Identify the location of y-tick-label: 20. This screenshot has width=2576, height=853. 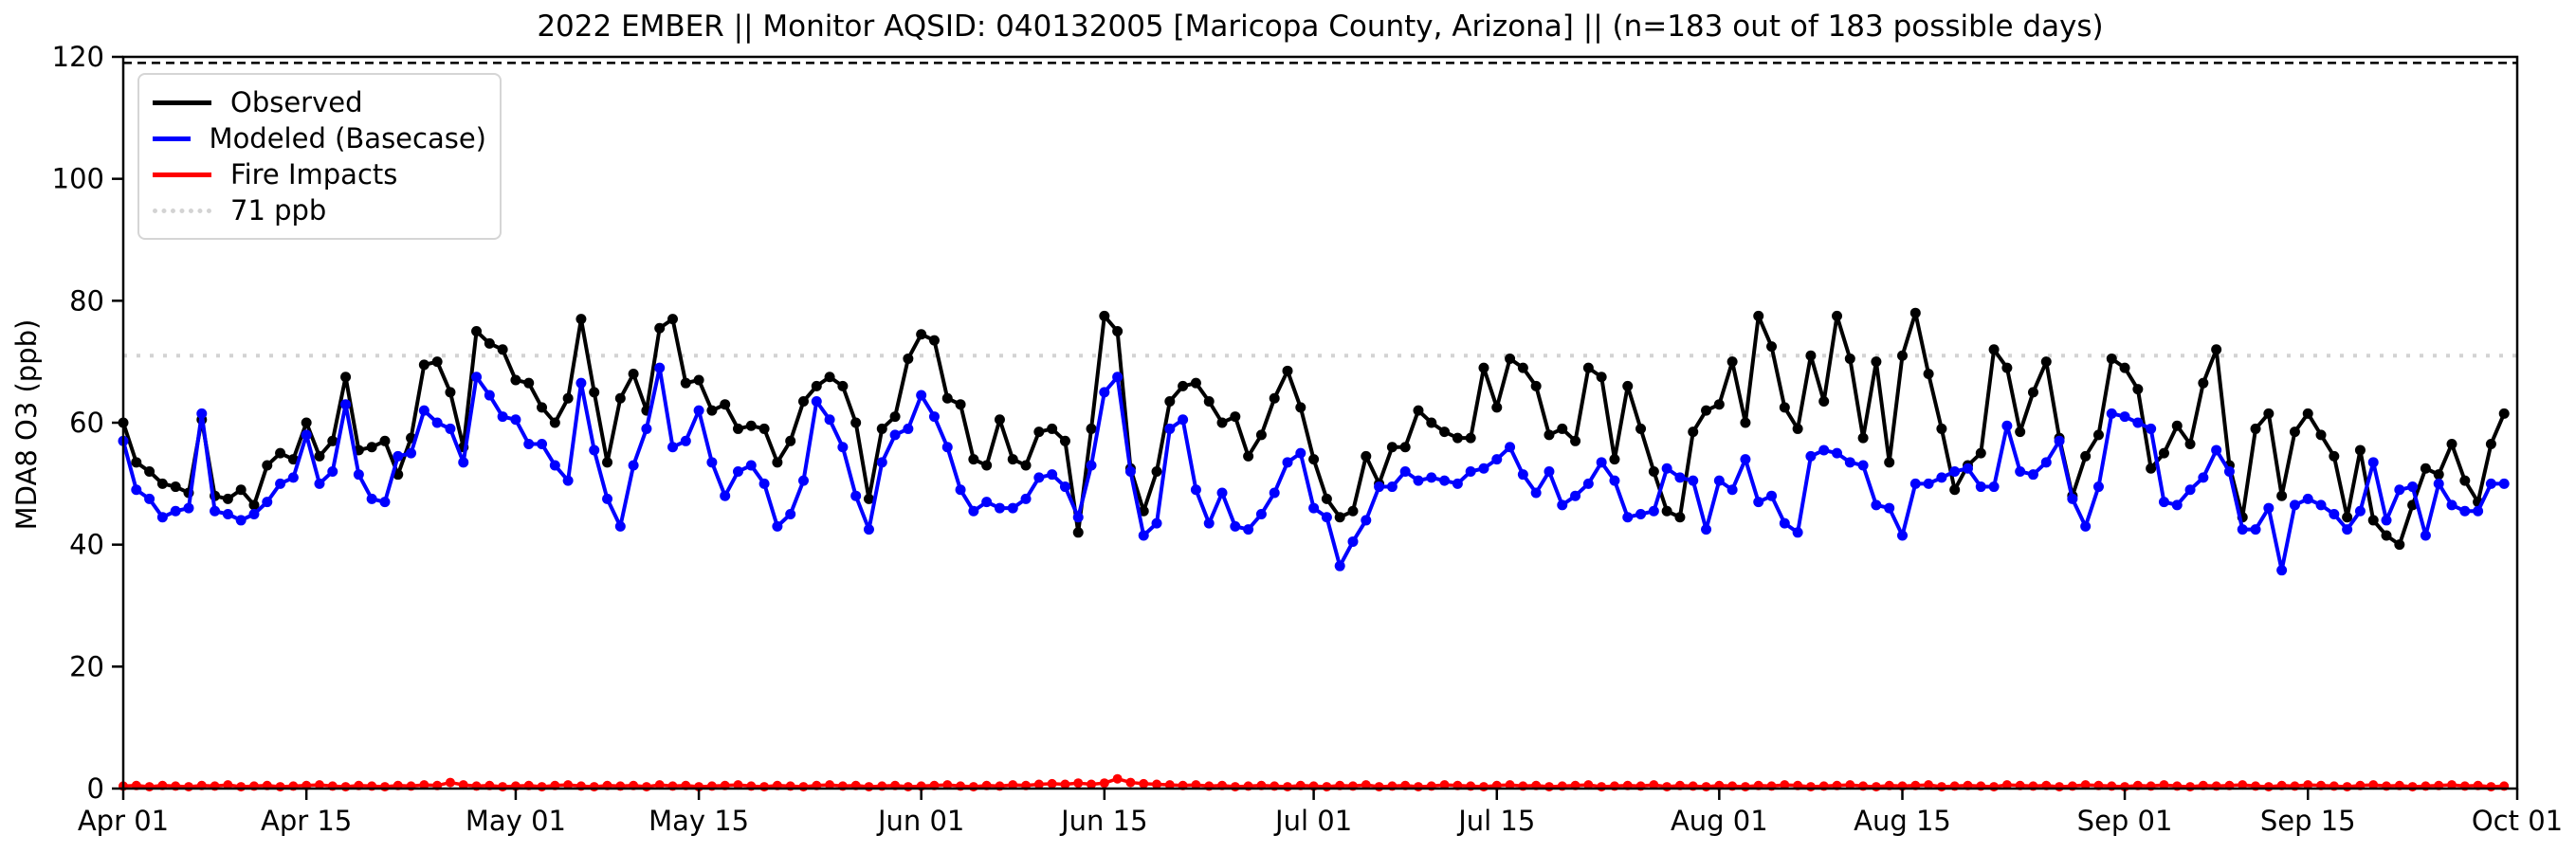
(86, 666).